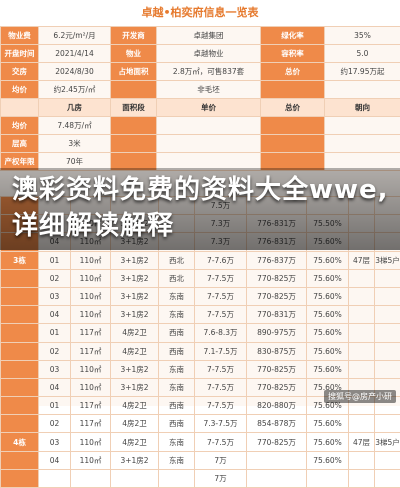 The image size is (400, 488). I want to click on unit-cell: 02, so click(55, 424).